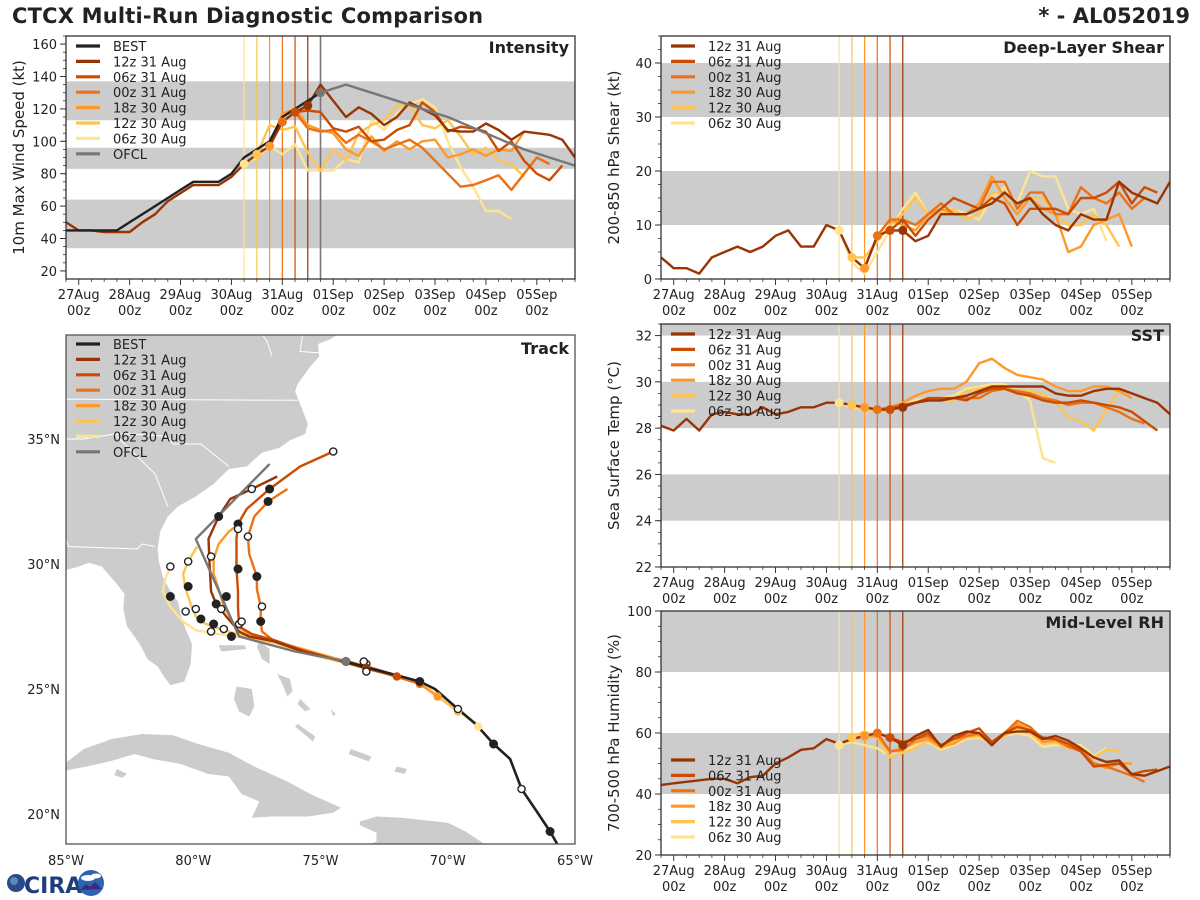  What do you see at coordinates (1131, 583) in the screenshot?
I see `x-tick-label-date: 05Sep` at bounding box center [1131, 583].